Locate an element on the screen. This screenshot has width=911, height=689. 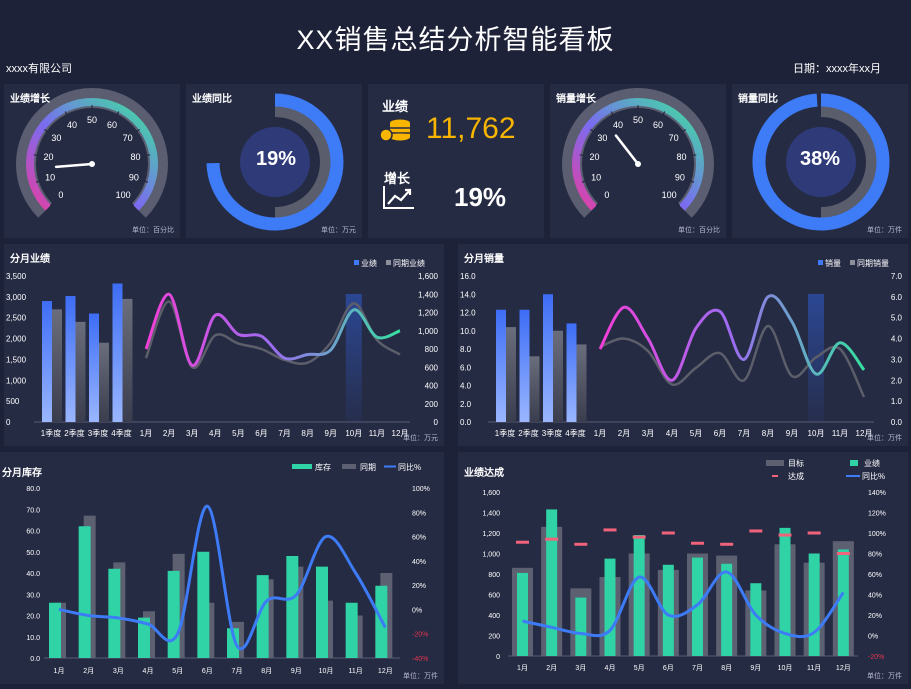
kpi-growth-label: 增长 is located at coordinates (397, 178).